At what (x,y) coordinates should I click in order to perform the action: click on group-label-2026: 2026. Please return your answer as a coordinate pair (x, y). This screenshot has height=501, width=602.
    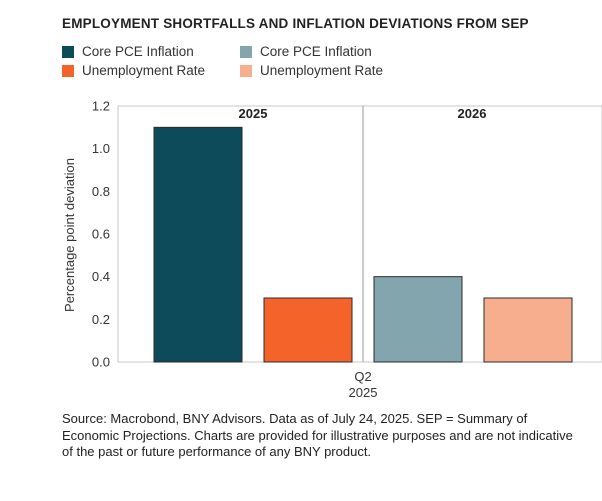
    Looking at the image, I should click on (472, 113).